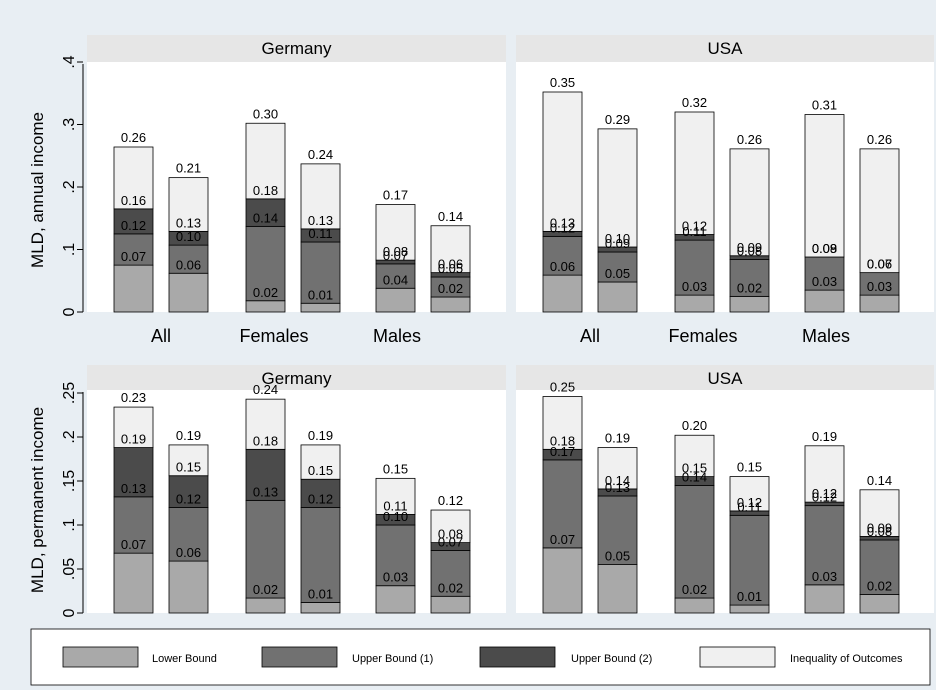 The width and height of the screenshot is (936, 690). What do you see at coordinates (265, 190) in the screenshot?
I see `data-label: 0.18` at bounding box center [265, 190].